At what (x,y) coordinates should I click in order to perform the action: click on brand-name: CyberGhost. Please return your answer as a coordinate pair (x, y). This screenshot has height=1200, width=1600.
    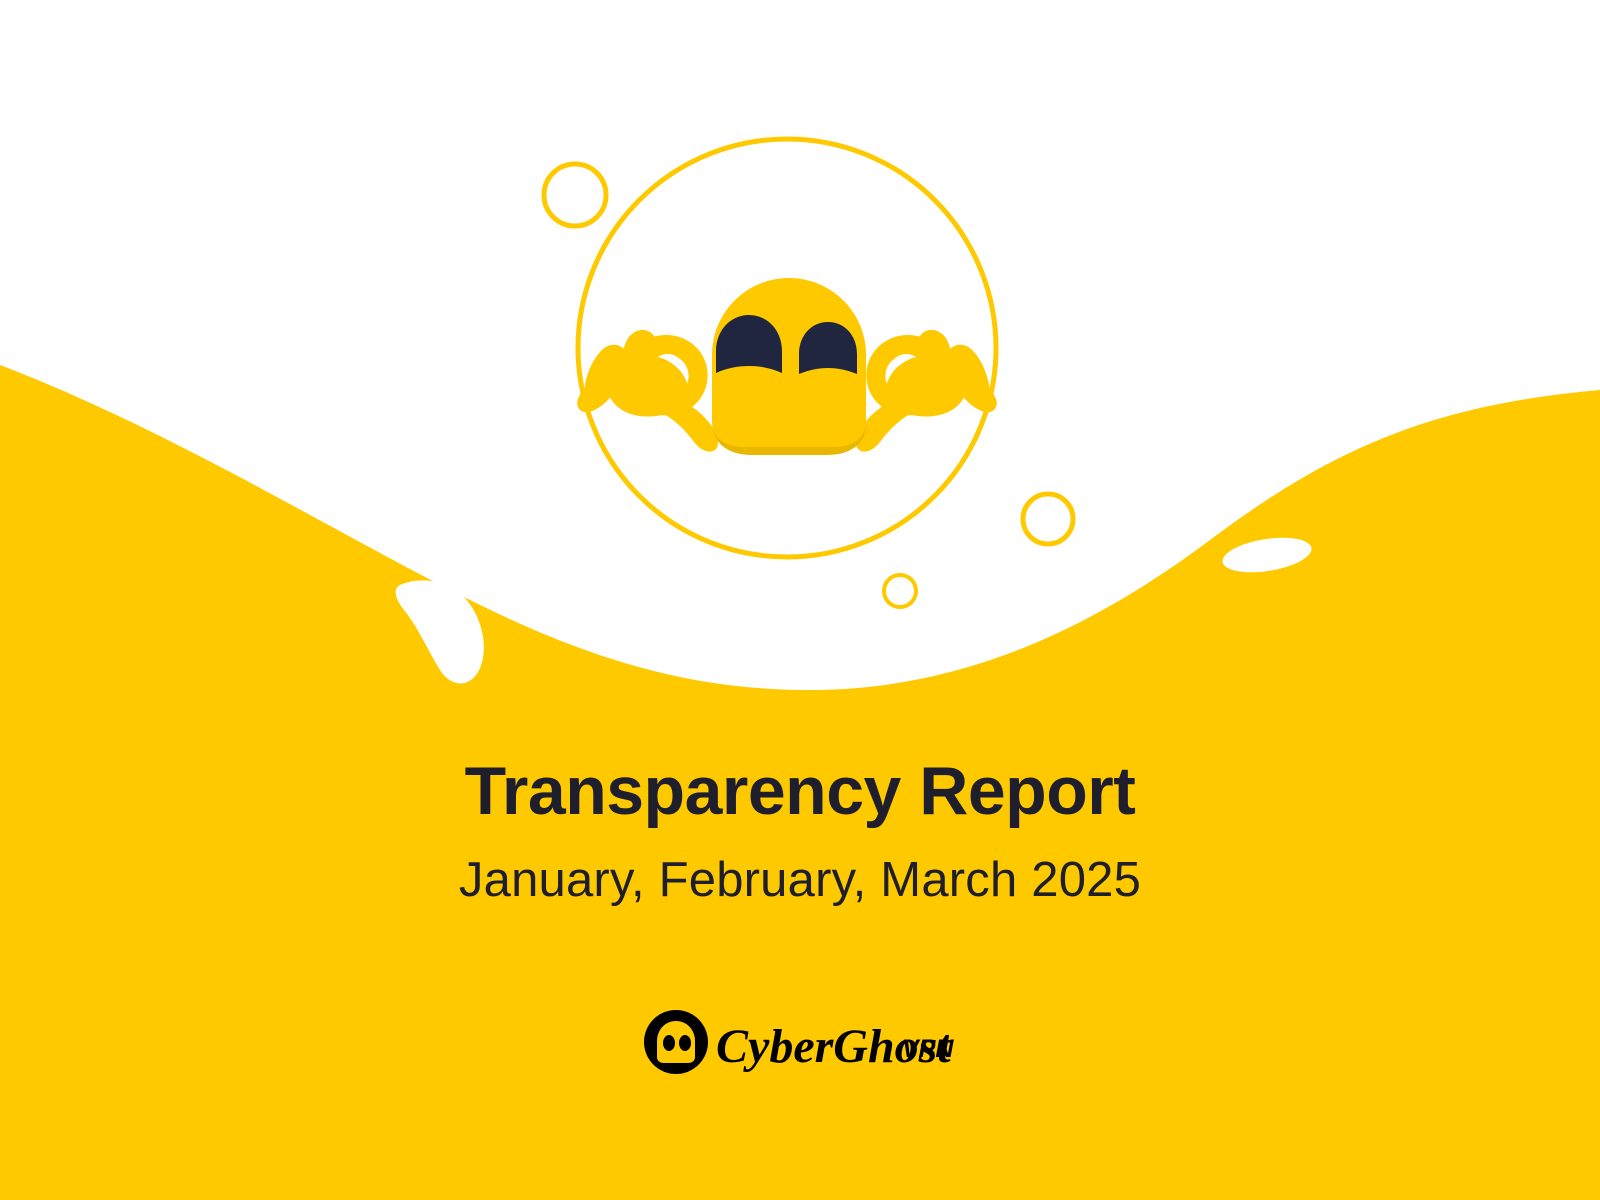
    Looking at the image, I should click on (834, 1046).